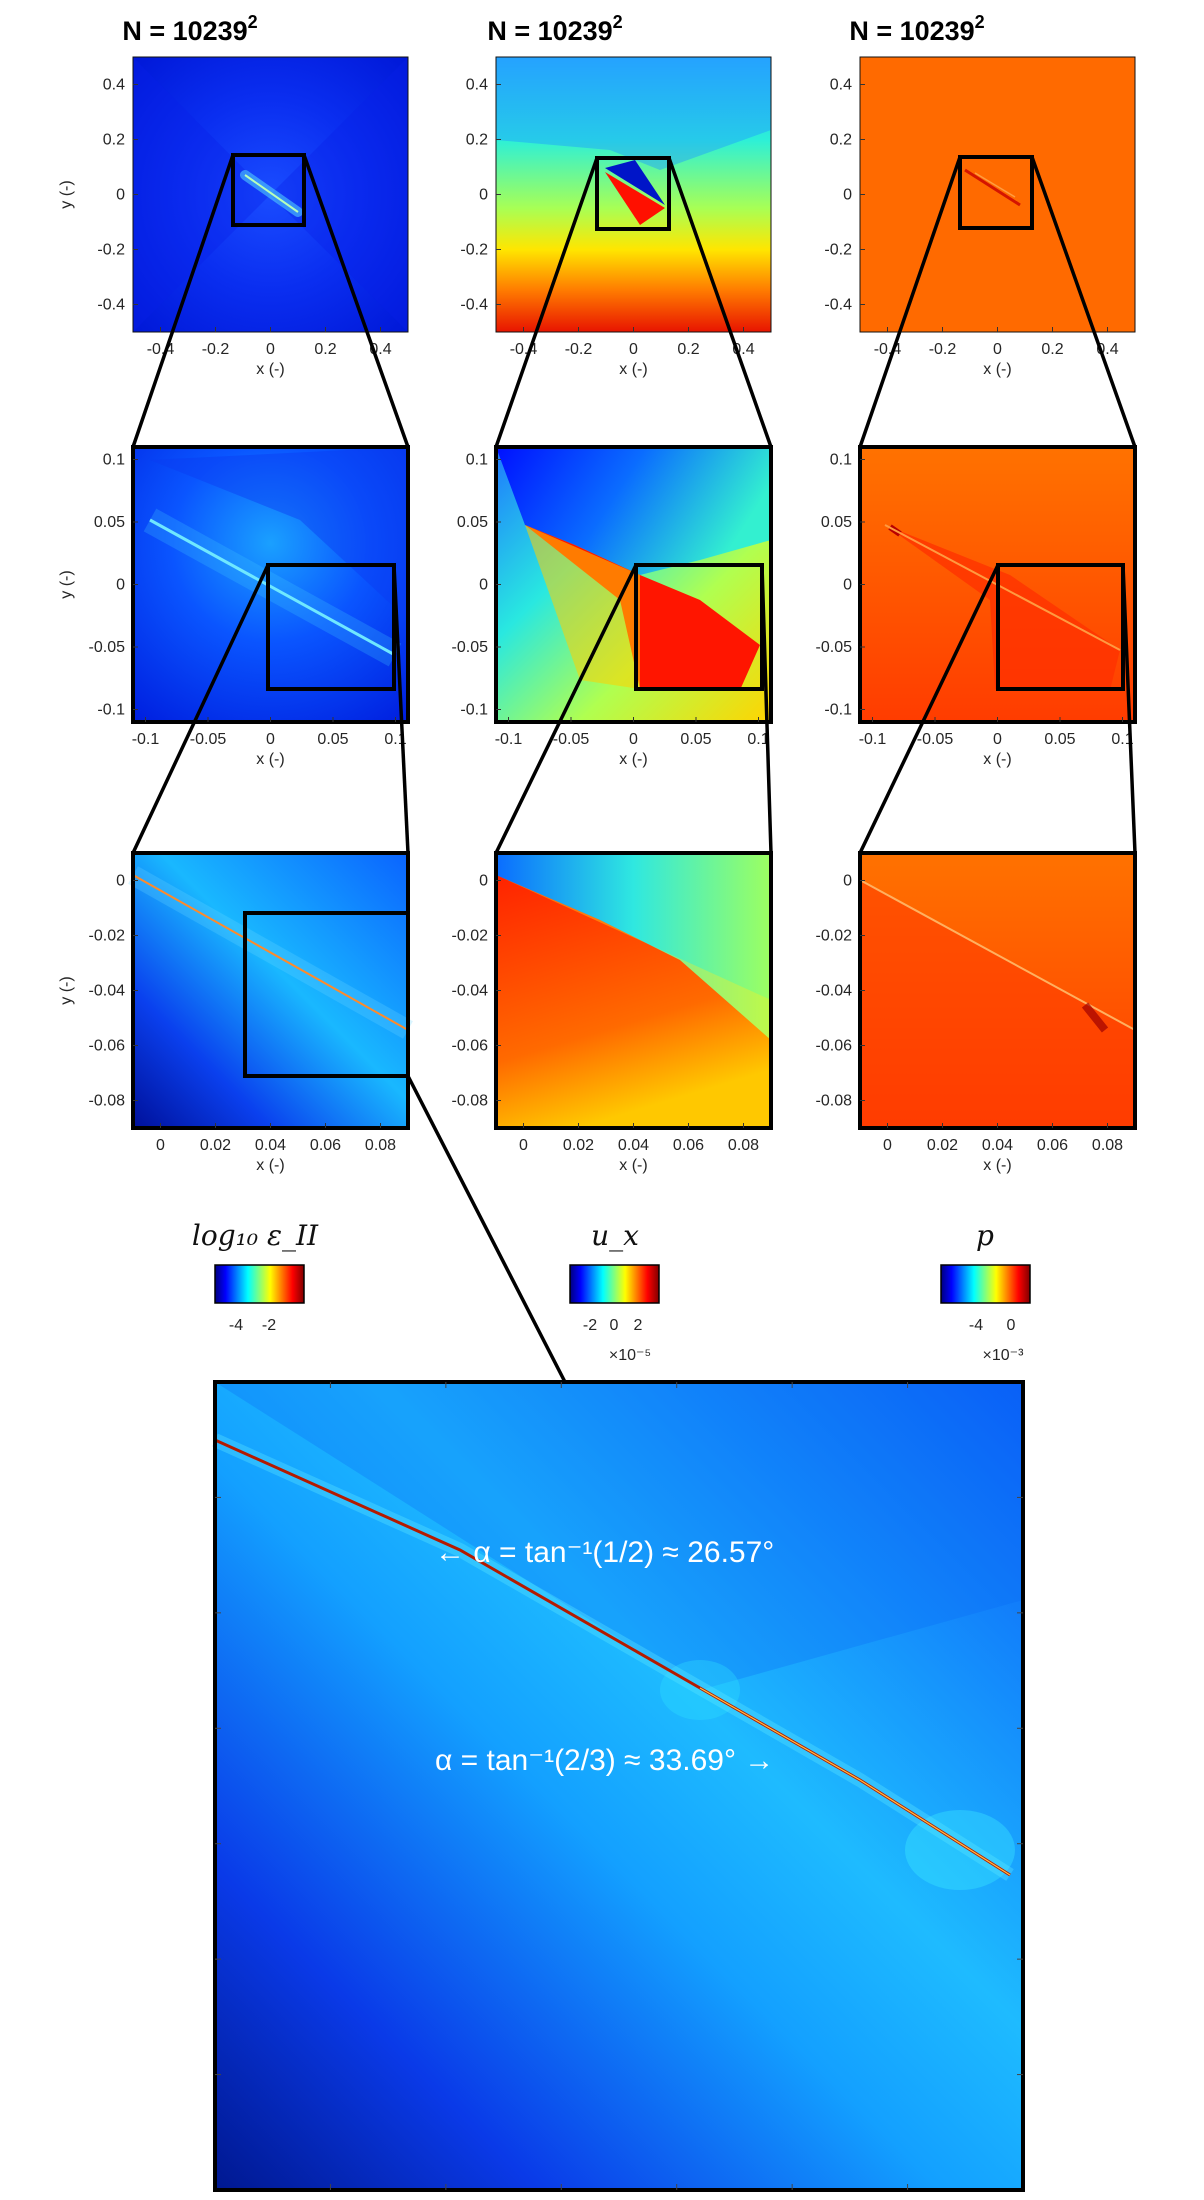  Describe the element at coordinates (270, 1145) in the screenshot. I see `x-tick-label: 0.04` at that location.